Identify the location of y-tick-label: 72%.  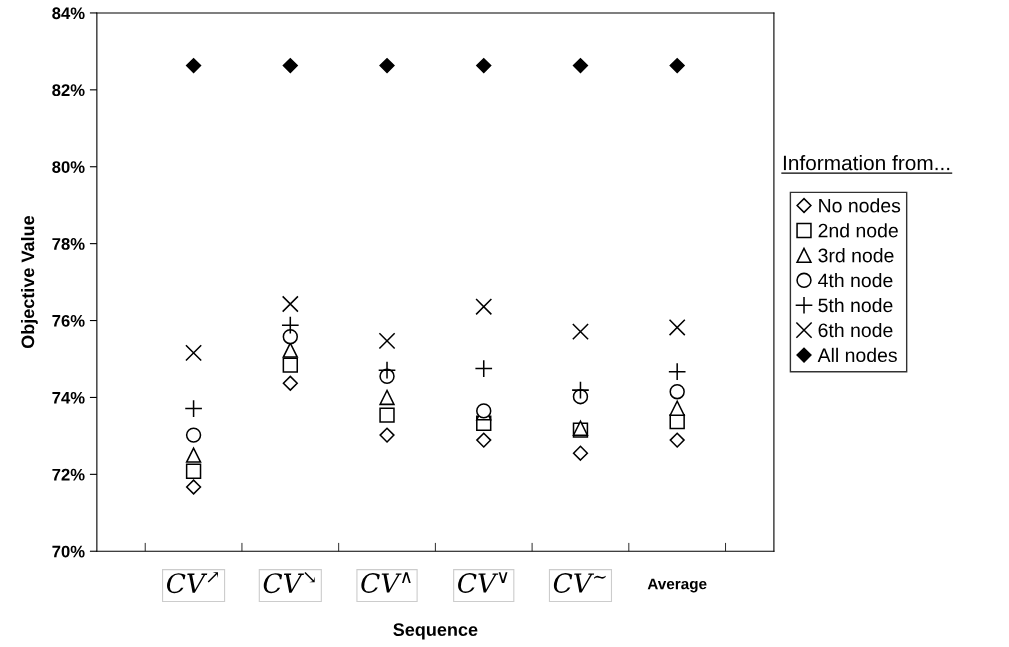
(68, 474).